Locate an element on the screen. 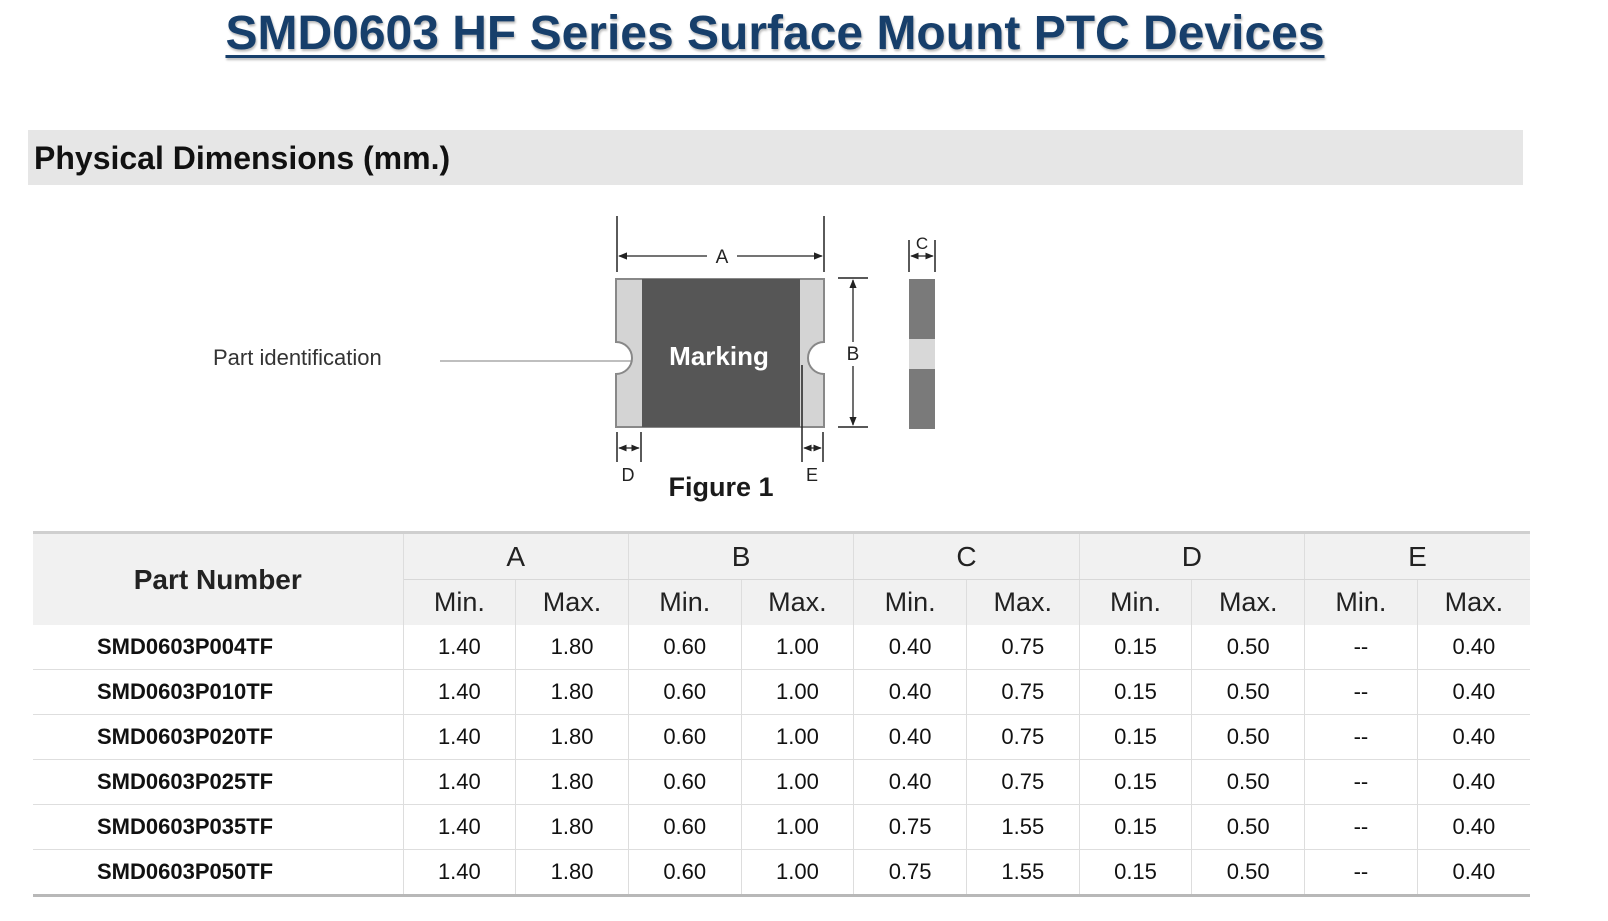  group-header-c: C is located at coordinates (966, 556).